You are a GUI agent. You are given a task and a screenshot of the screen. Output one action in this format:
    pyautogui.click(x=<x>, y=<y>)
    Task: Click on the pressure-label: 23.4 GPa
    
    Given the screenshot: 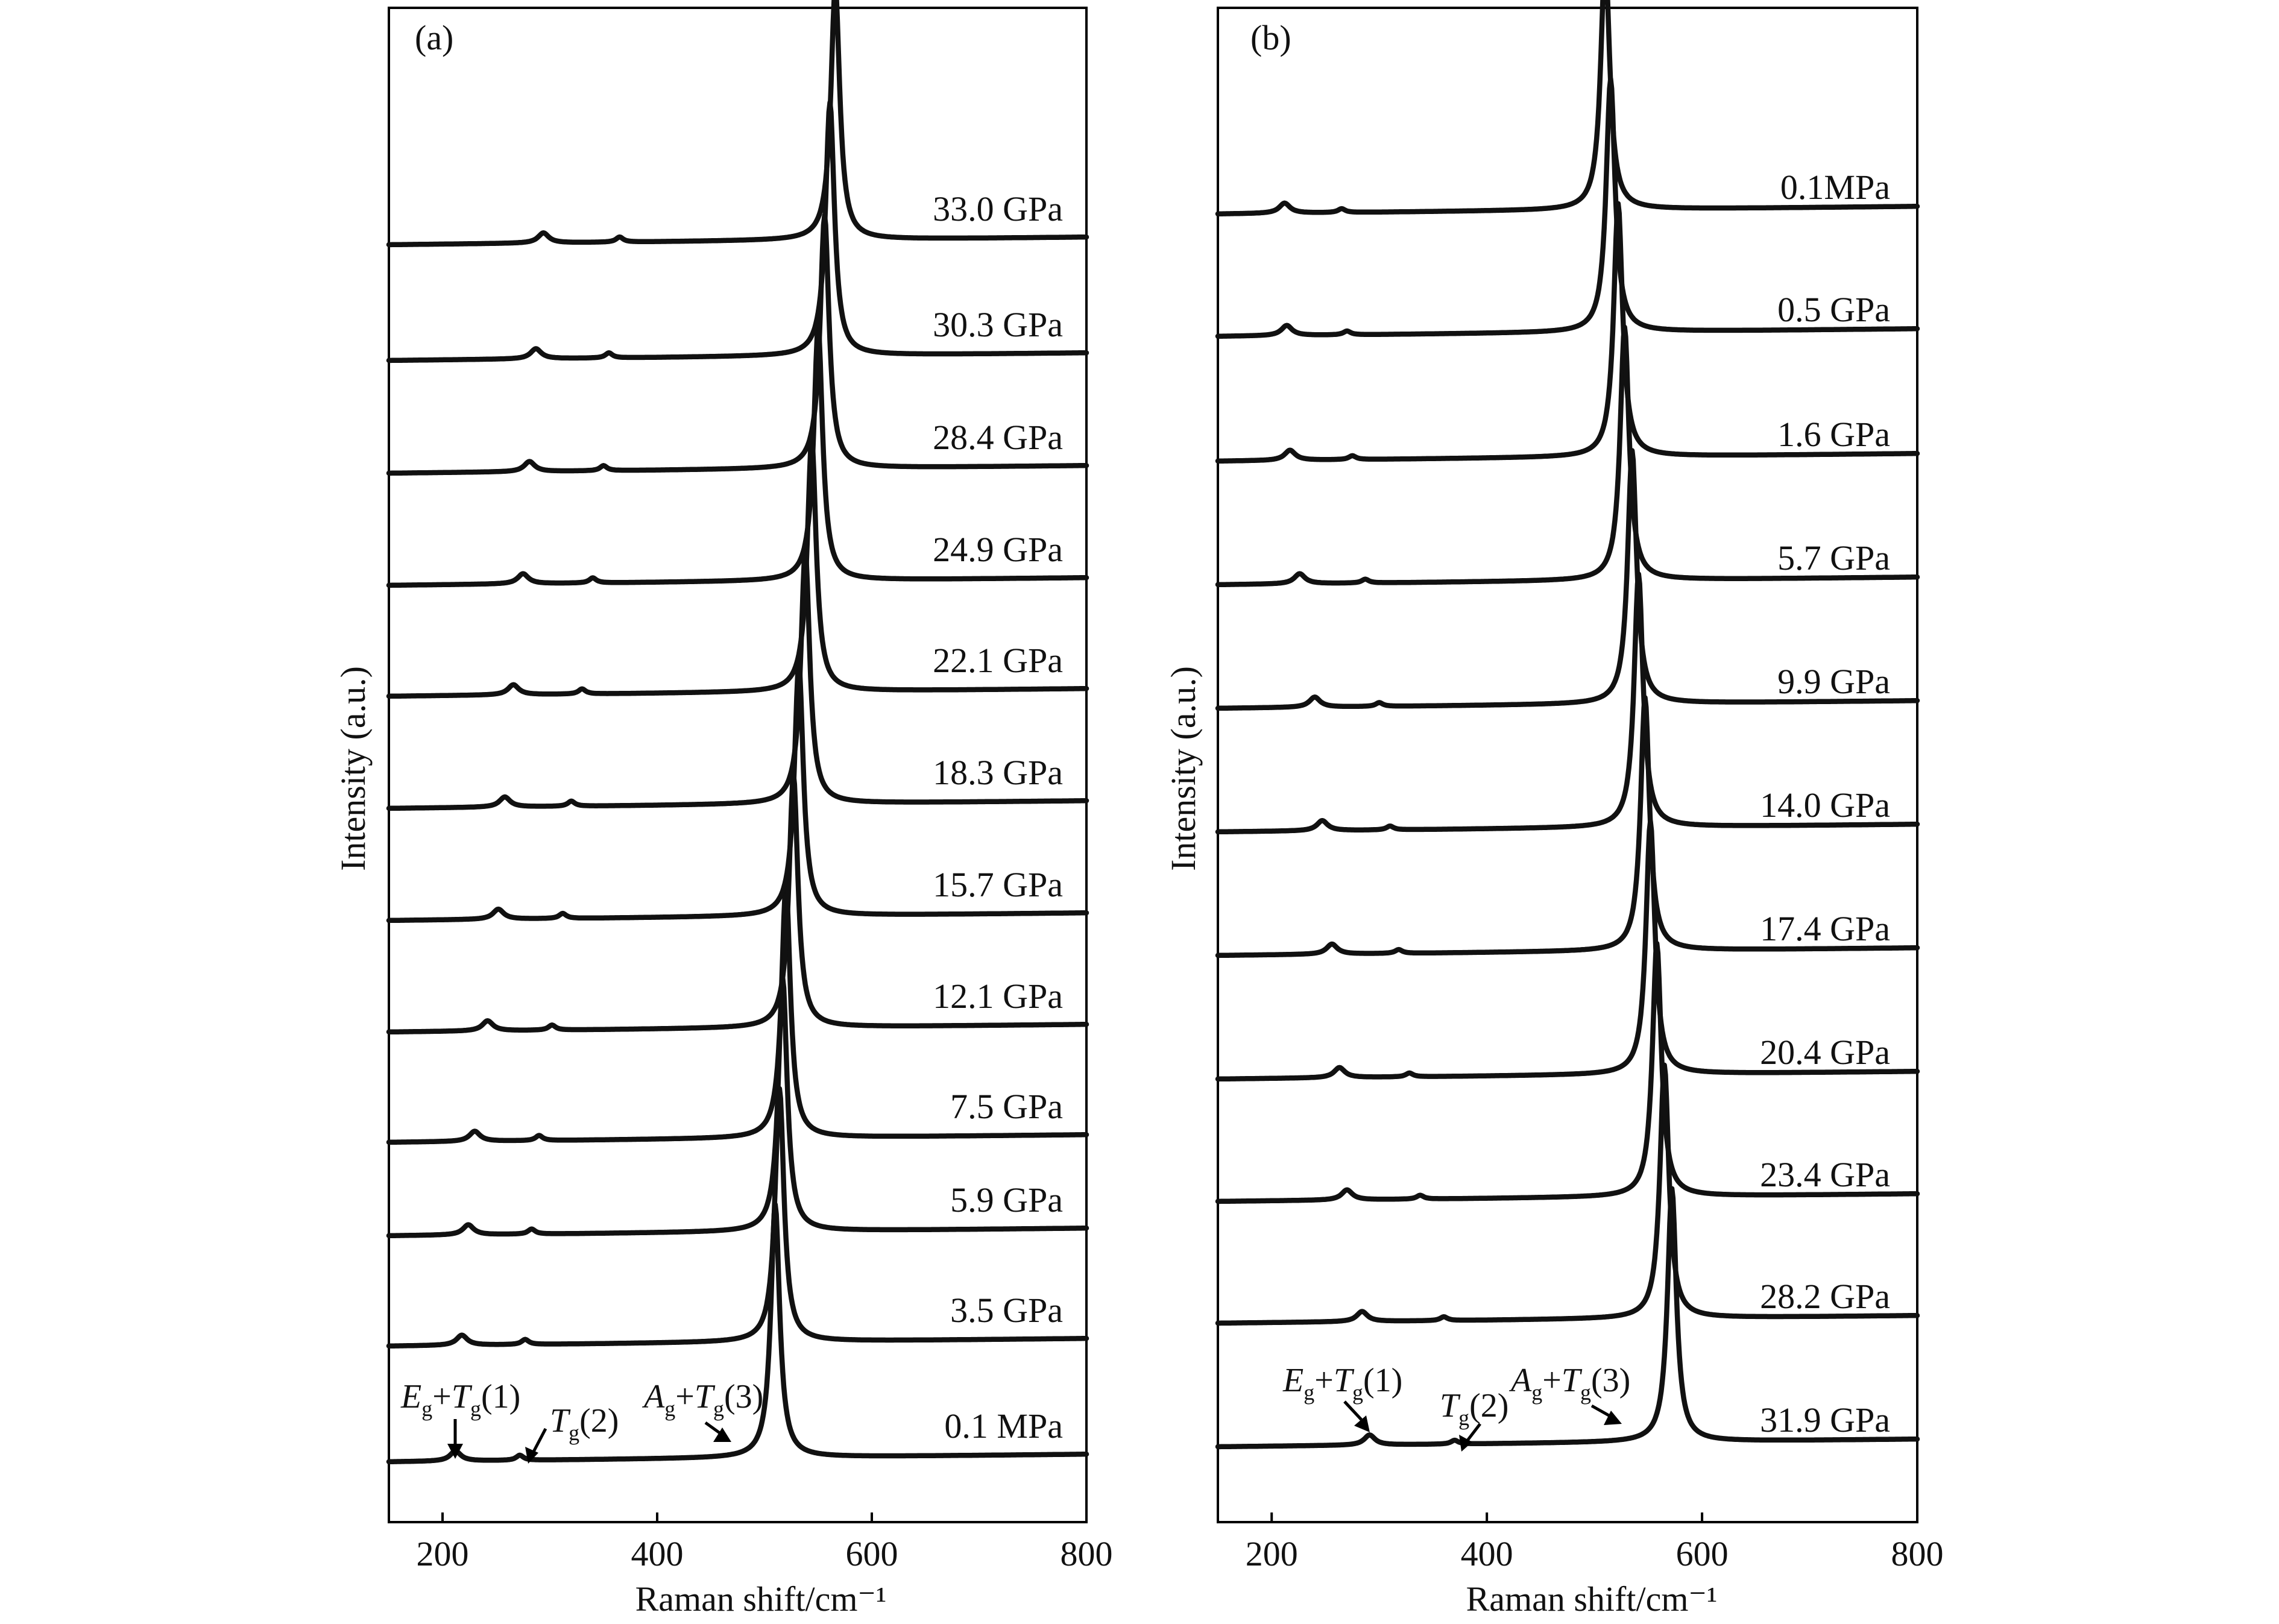 What is the action you would take?
    pyautogui.click(x=1825, y=1174)
    